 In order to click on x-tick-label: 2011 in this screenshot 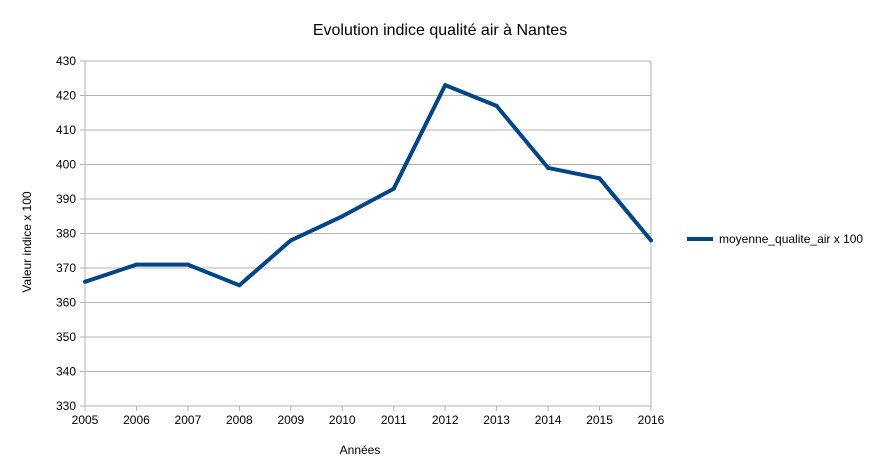, I will do `click(394, 420)`.